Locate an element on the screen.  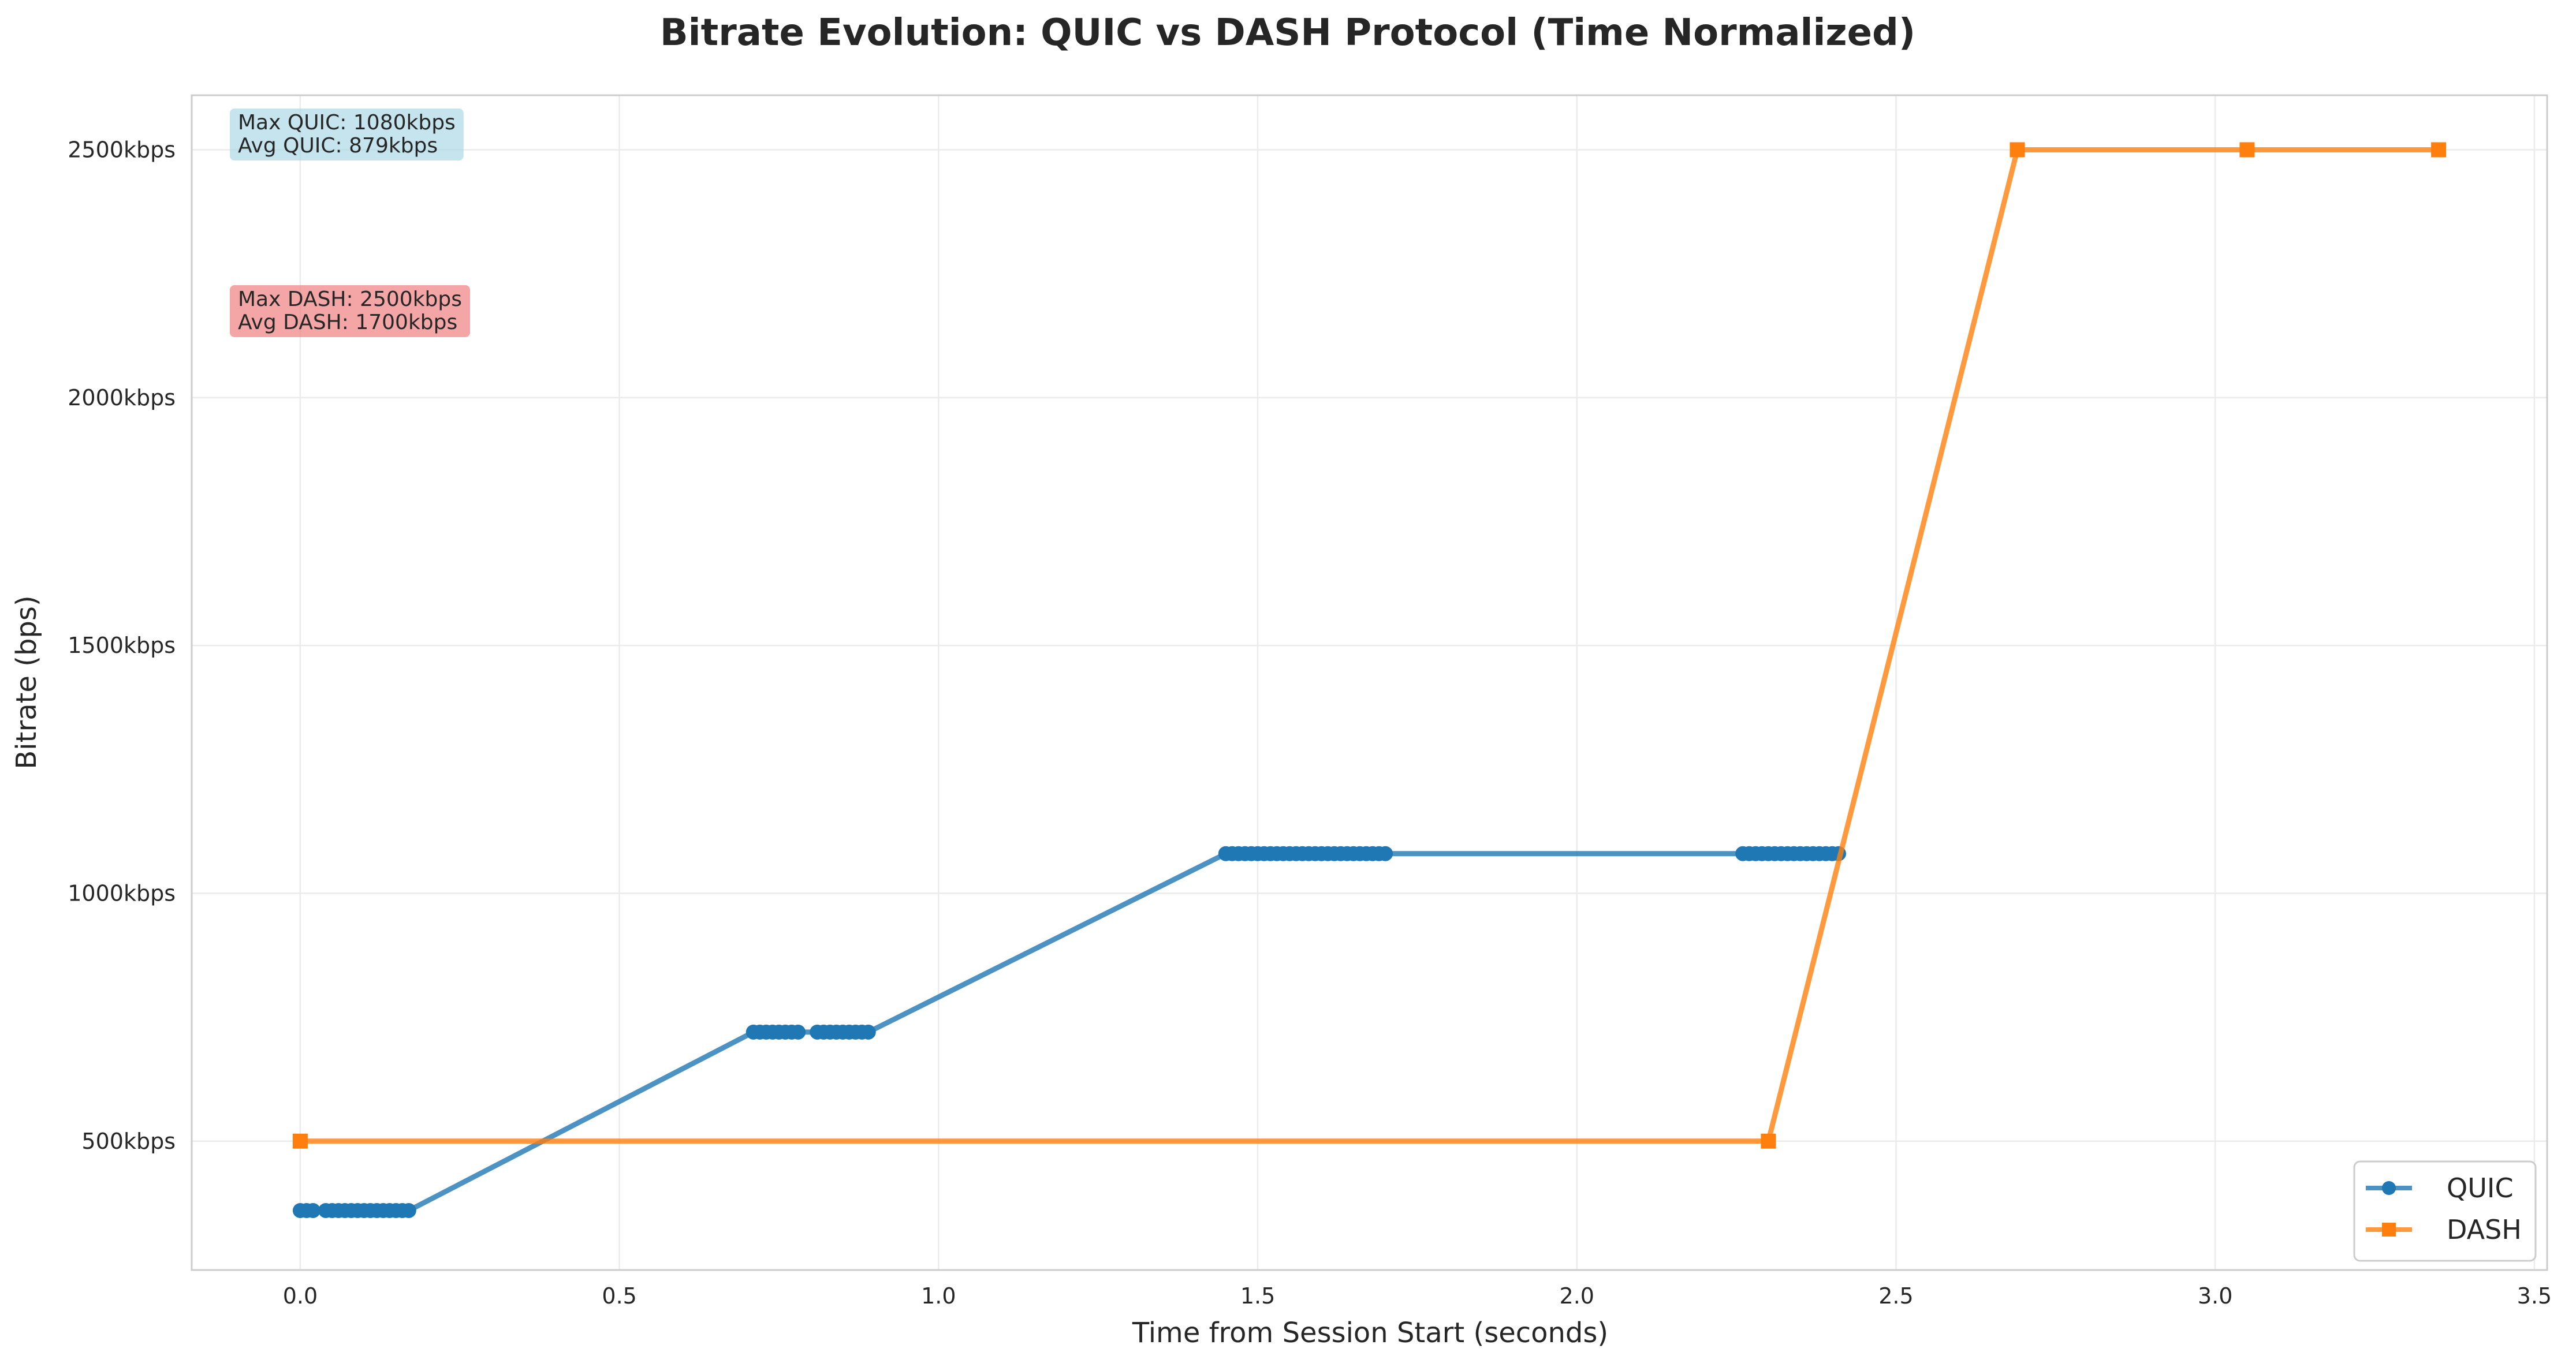
legend-marker-quic is located at coordinates (2389, 1188).